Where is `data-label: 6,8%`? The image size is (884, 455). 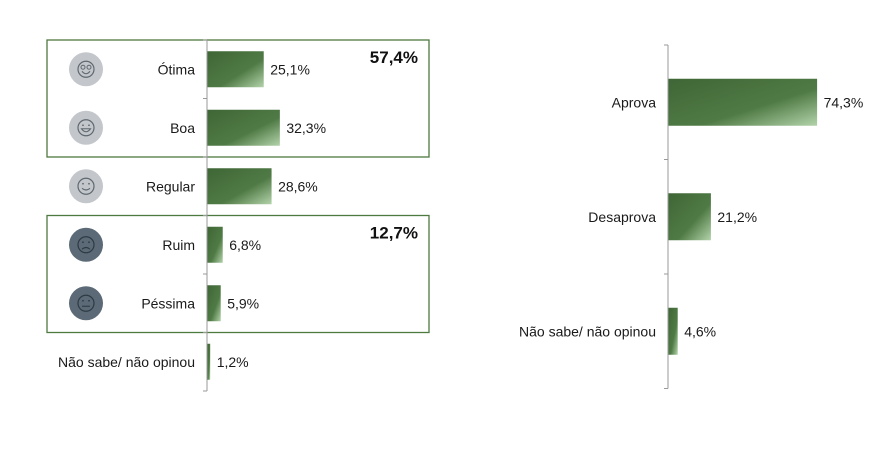 data-label: 6,8% is located at coordinates (245, 245).